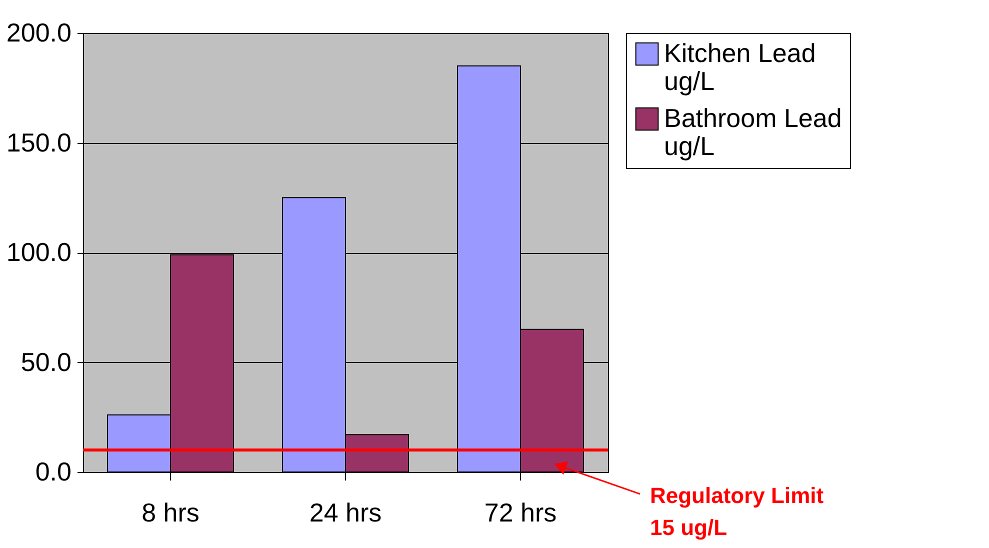 Image resolution: width=989 pixels, height=548 pixels. What do you see at coordinates (737, 511) in the screenshot?
I see `ref-line-label: Regulatory Limit 15 ug/L` at bounding box center [737, 511].